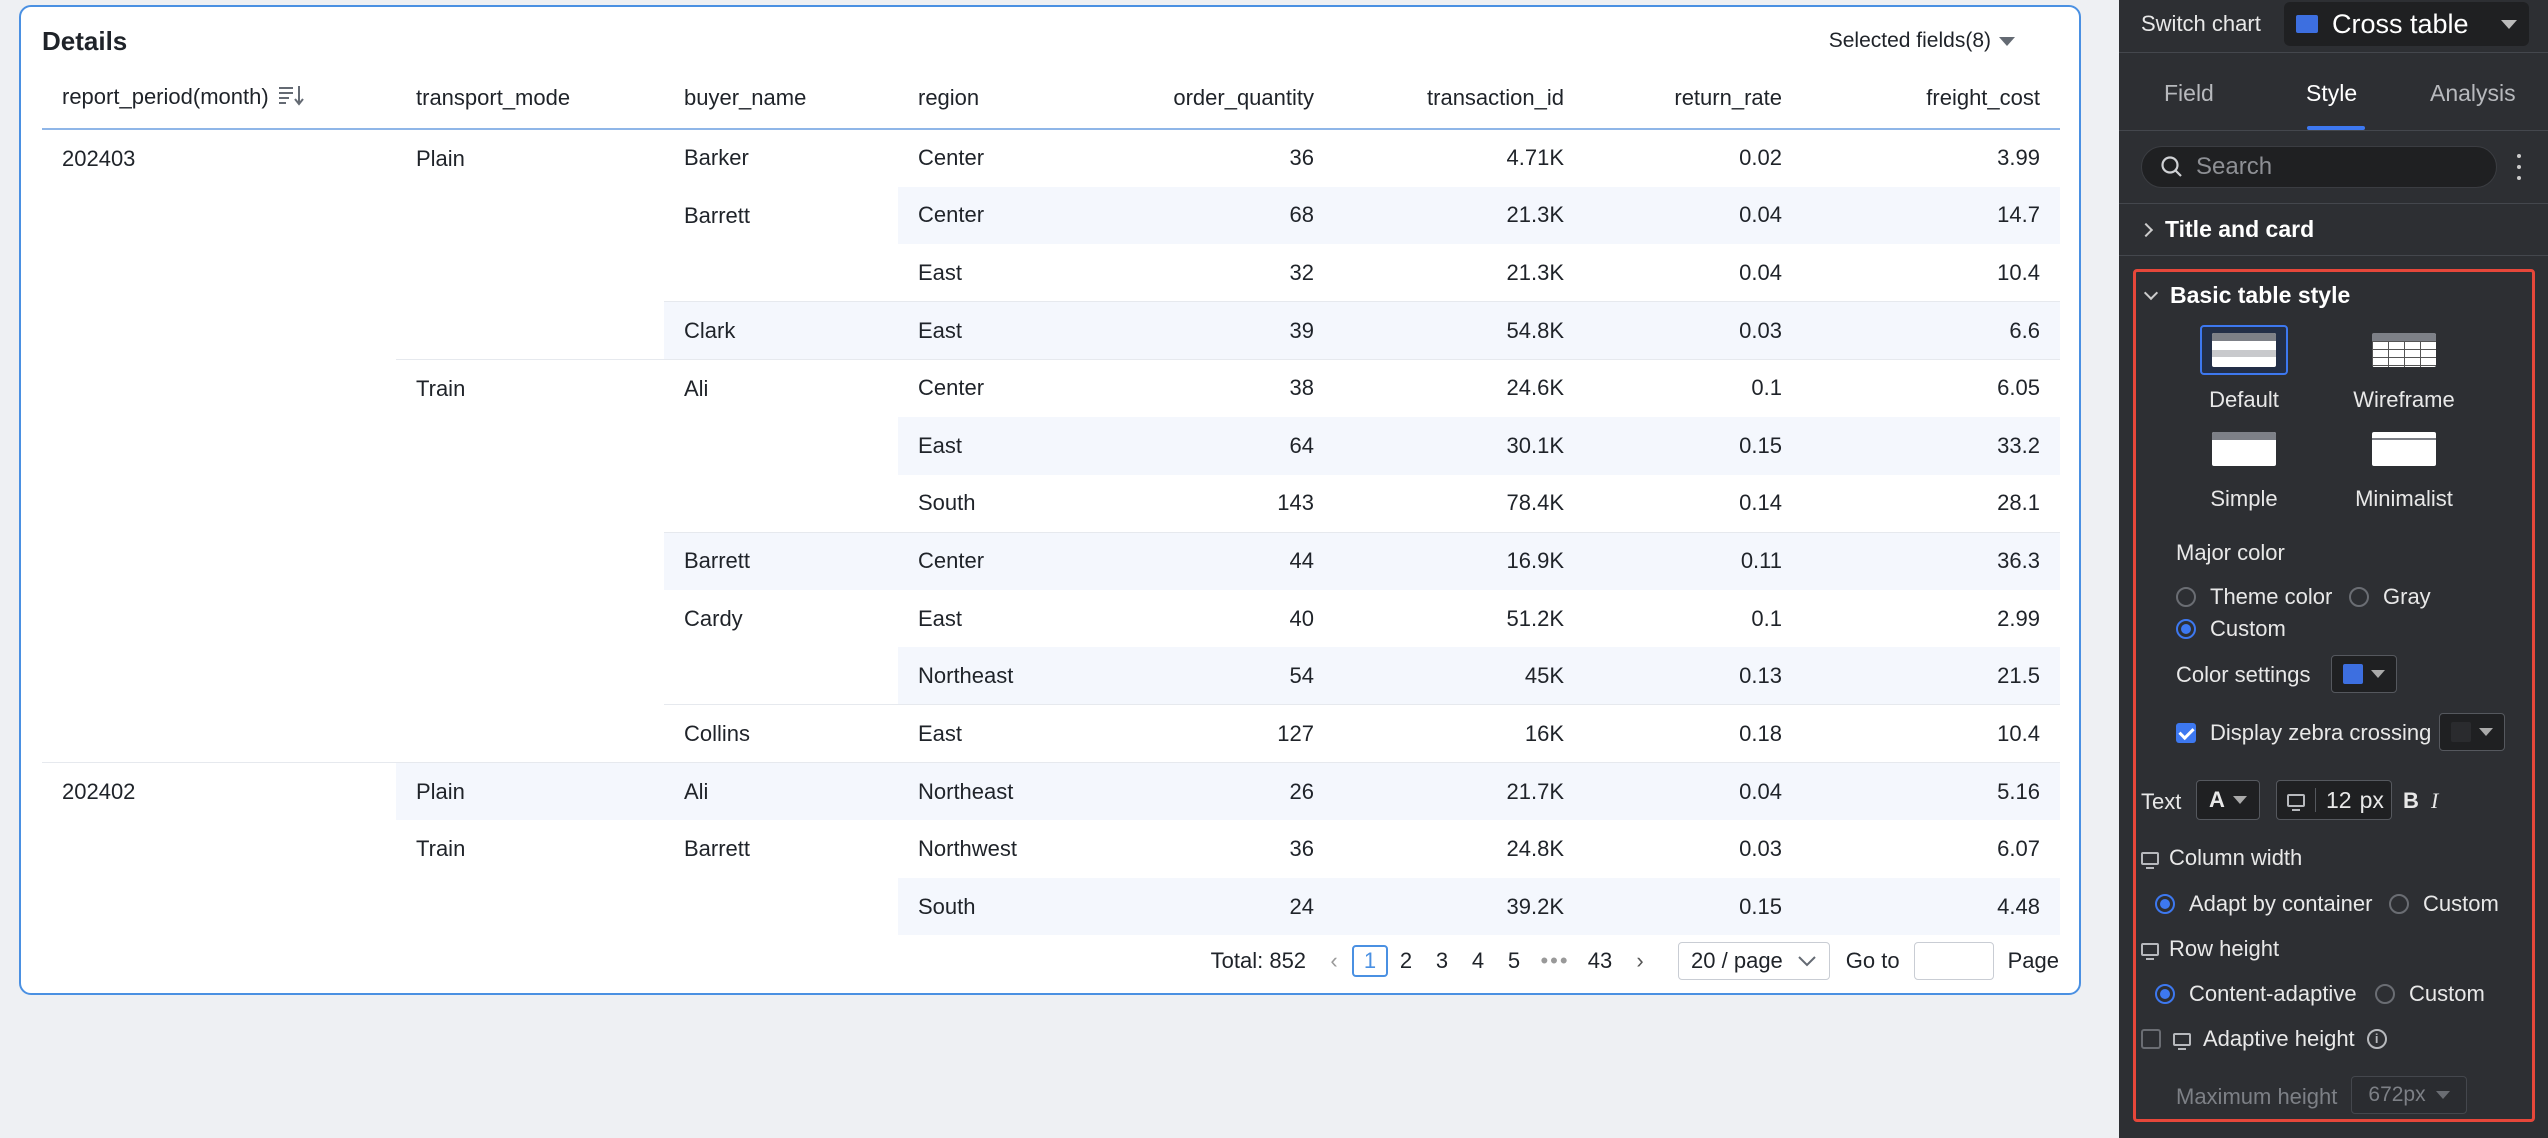 The width and height of the screenshot is (2548, 1138). Describe the element at coordinates (2244, 468) in the screenshot. I see `style-option-simple: Simple` at that location.